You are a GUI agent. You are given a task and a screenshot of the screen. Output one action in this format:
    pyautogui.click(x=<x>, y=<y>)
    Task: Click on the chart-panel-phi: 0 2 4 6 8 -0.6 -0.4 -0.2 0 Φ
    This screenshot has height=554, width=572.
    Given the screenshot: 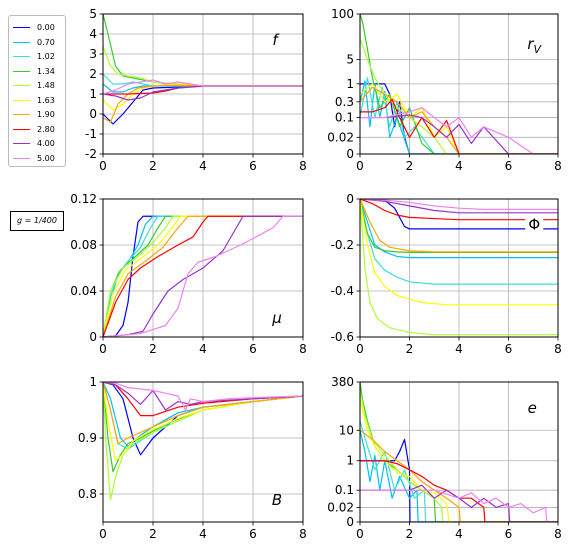 What is the action you would take?
    pyautogui.click(x=446, y=274)
    